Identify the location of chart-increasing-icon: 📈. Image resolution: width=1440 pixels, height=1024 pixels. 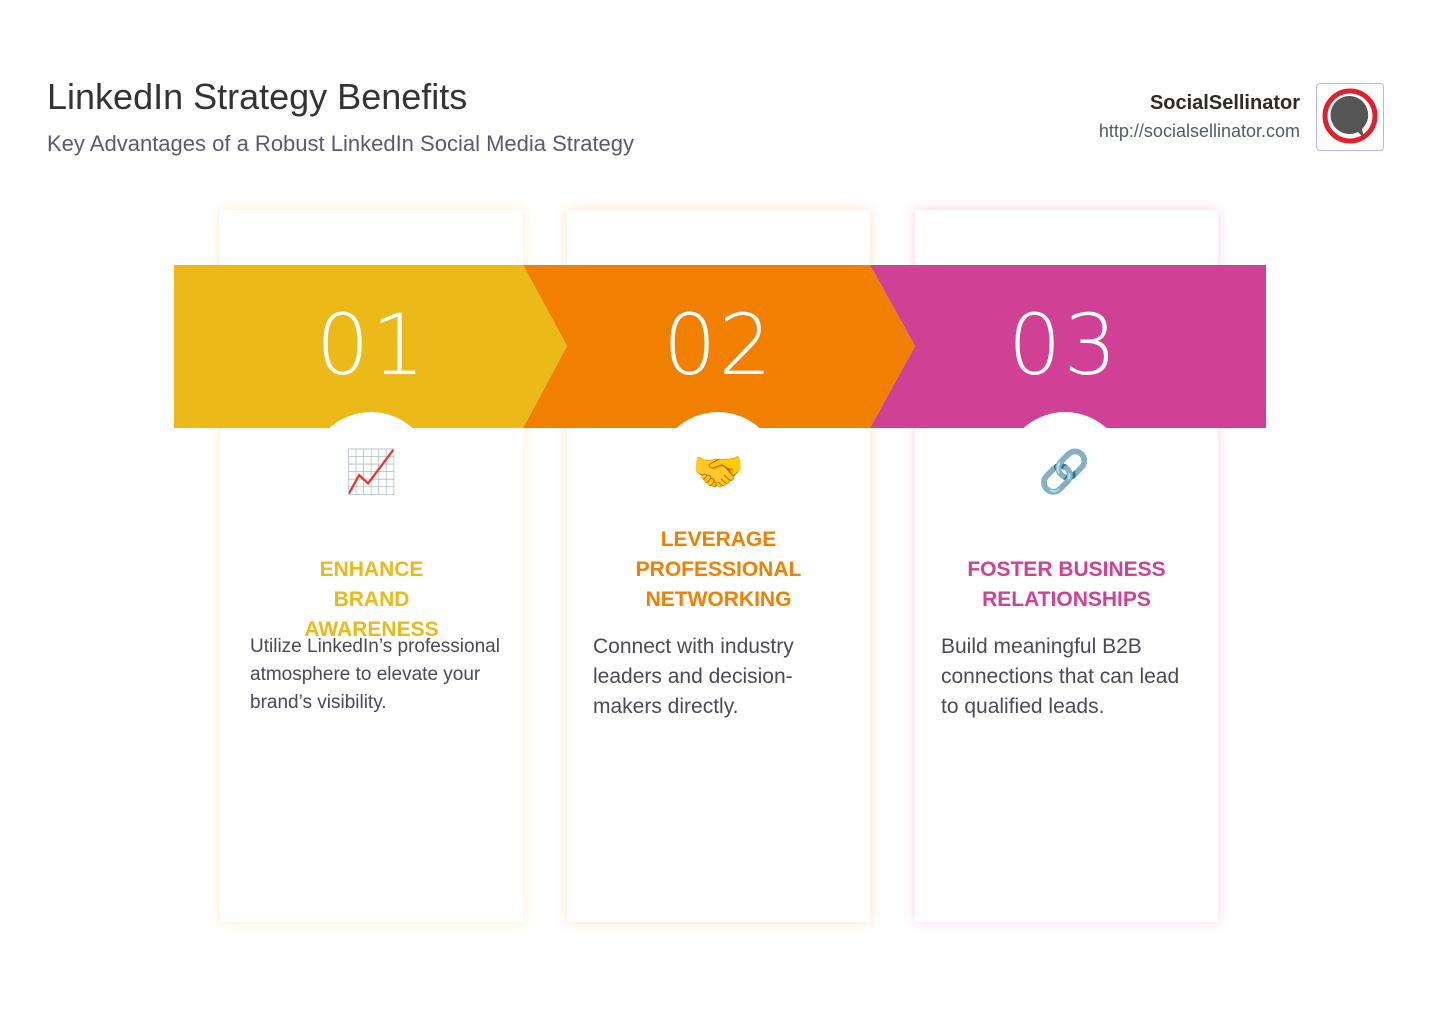
(371, 471).